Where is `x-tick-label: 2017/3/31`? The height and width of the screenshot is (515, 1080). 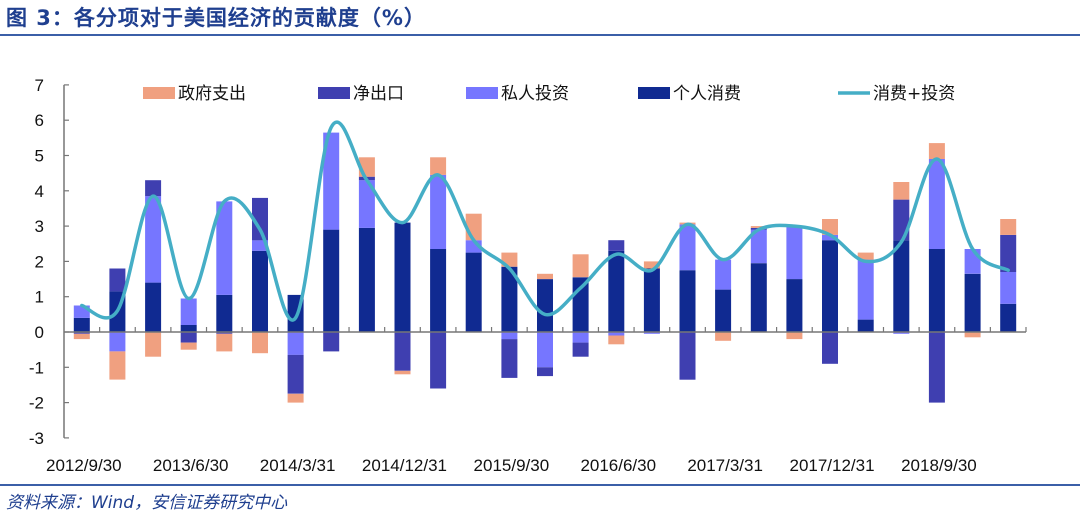 x-tick-label: 2017/3/31 is located at coordinates (725, 465).